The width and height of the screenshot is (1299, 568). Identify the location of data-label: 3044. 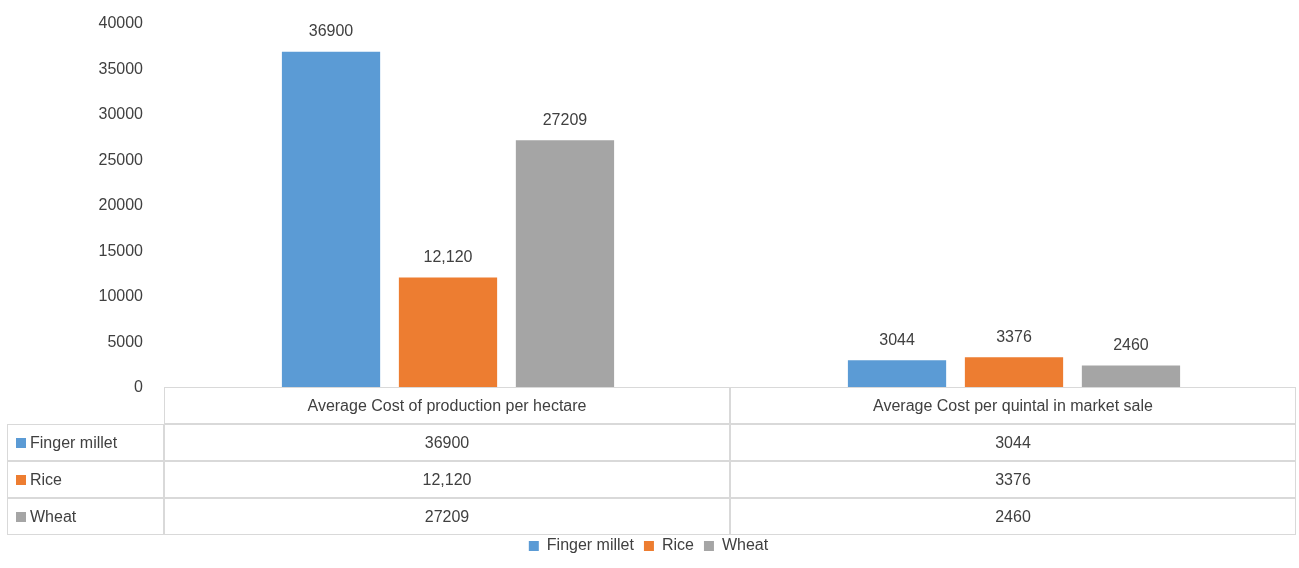
(1013, 442).